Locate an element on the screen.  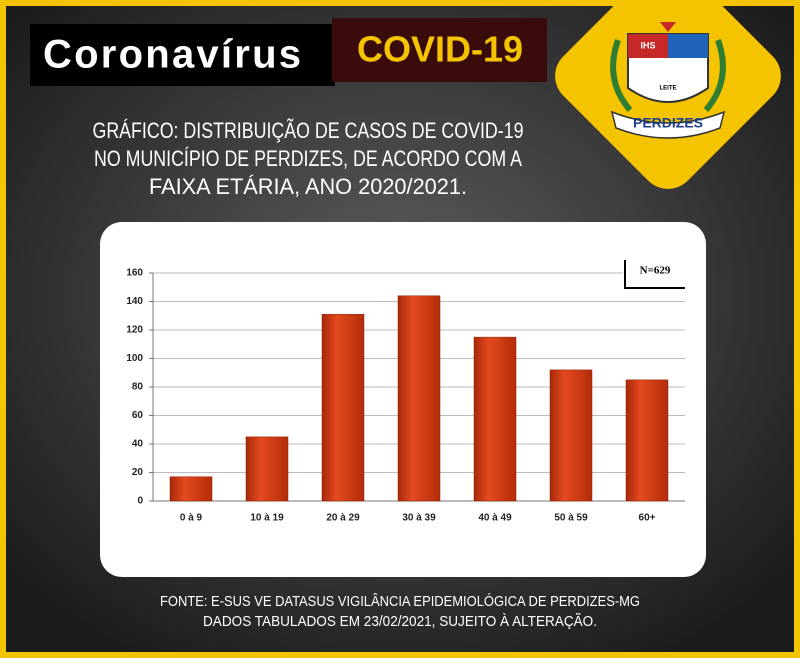
x-tick-label: 10 à 19 is located at coordinates (267, 518).